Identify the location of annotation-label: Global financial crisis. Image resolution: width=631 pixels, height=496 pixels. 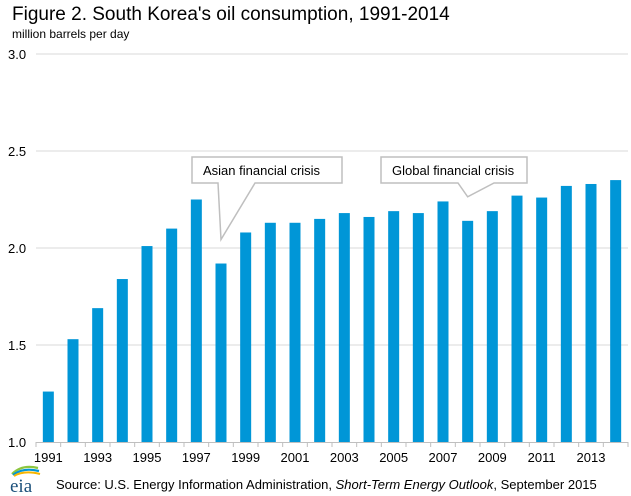
(453, 170).